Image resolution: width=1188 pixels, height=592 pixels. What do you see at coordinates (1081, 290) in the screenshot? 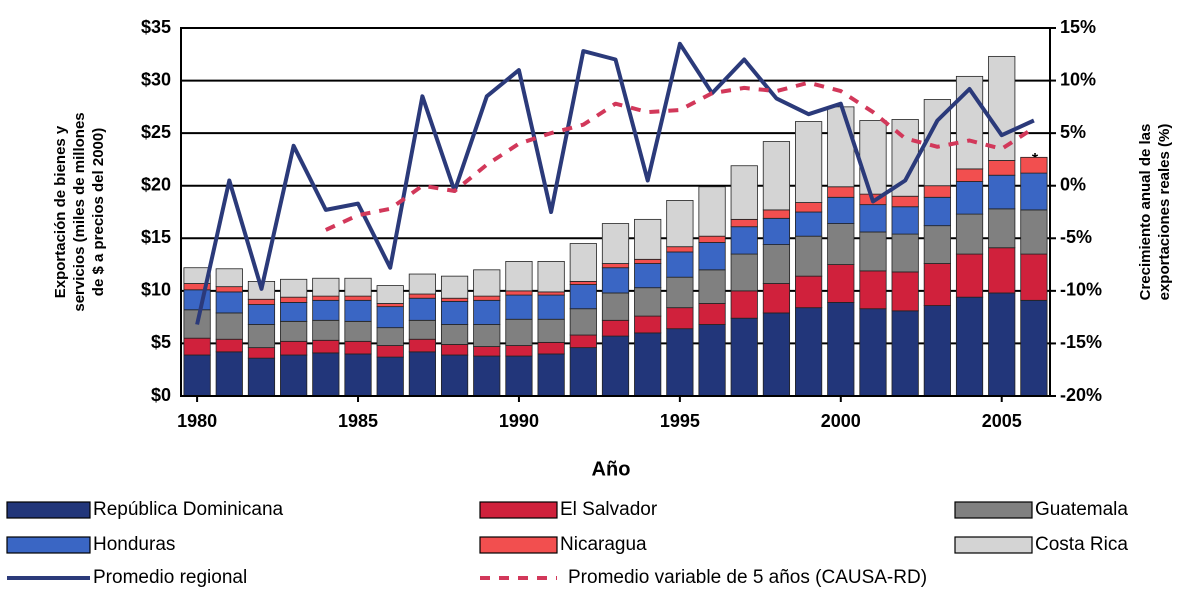
I see `y2-tick-label: -10%` at bounding box center [1081, 290].